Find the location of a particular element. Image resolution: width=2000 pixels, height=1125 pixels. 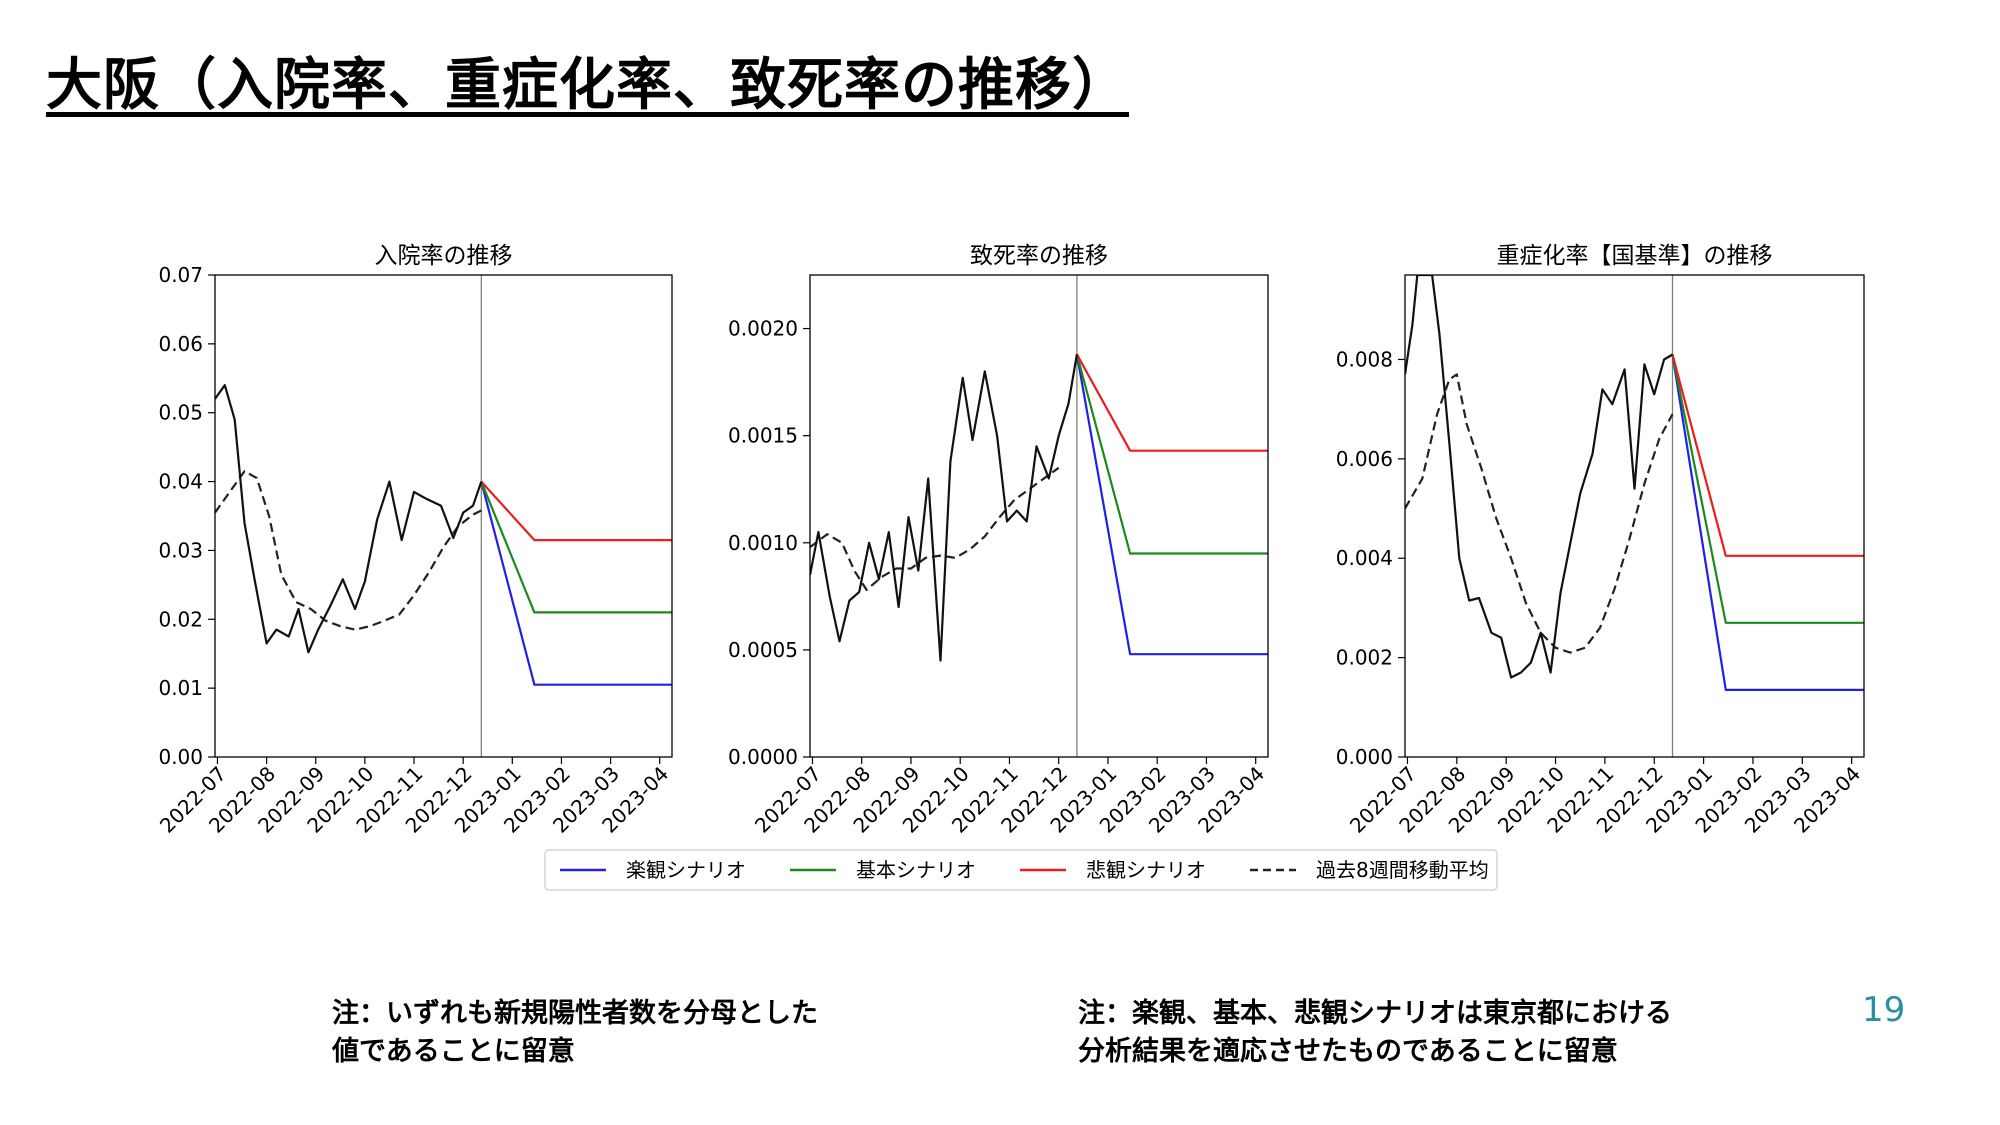

y-tick-label: 0.000 is located at coordinates (1364, 757).